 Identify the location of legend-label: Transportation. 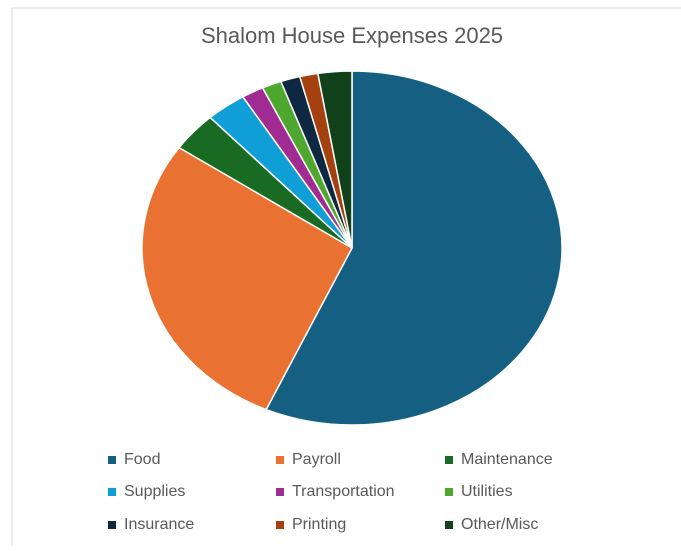
(343, 491).